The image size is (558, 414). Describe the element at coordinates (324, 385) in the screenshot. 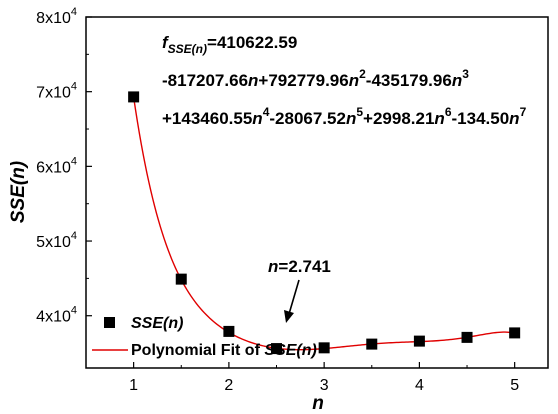

I see `x-tick-label: 3` at that location.